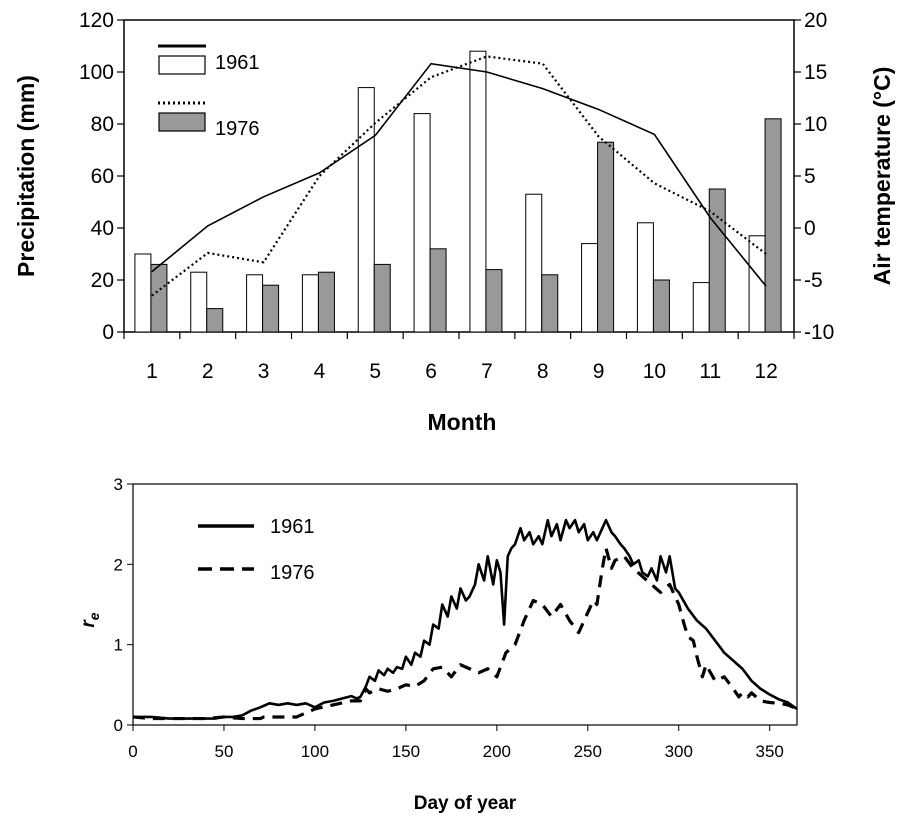  I want to click on legend-bar-1976-swatch, so click(182, 122).